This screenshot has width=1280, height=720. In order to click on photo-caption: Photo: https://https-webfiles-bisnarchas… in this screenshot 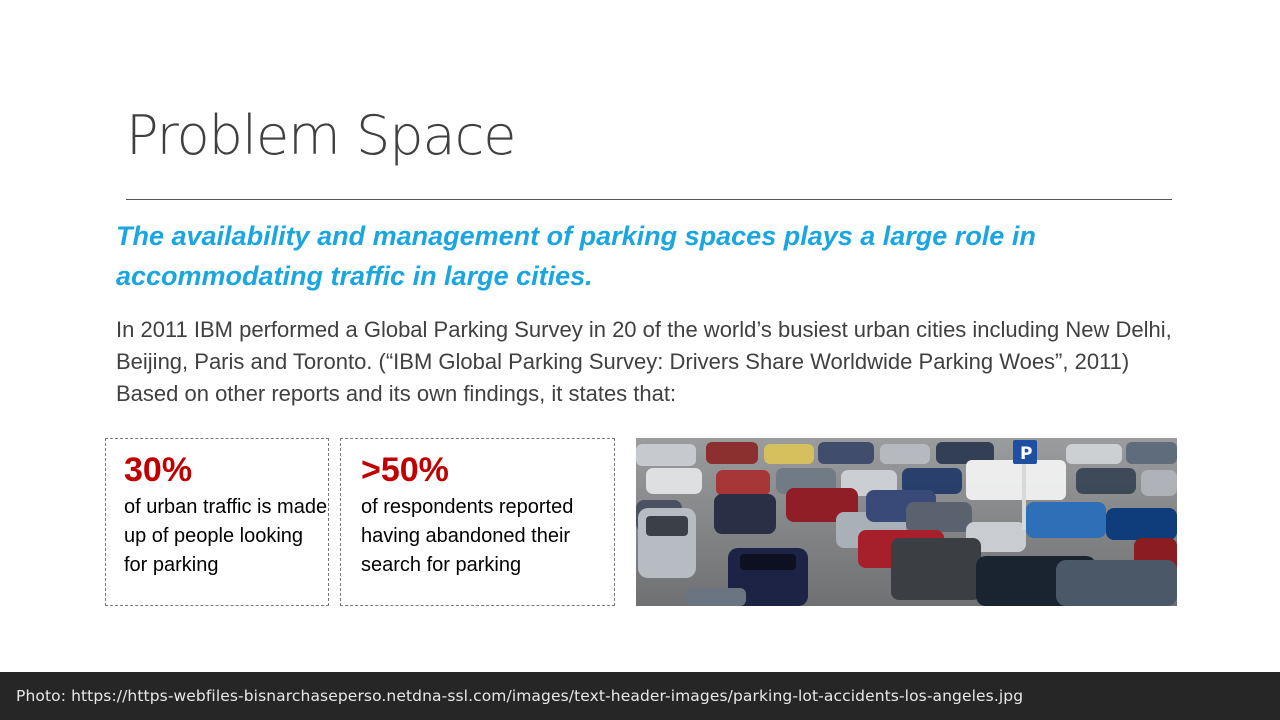, I will do `click(520, 696)`.